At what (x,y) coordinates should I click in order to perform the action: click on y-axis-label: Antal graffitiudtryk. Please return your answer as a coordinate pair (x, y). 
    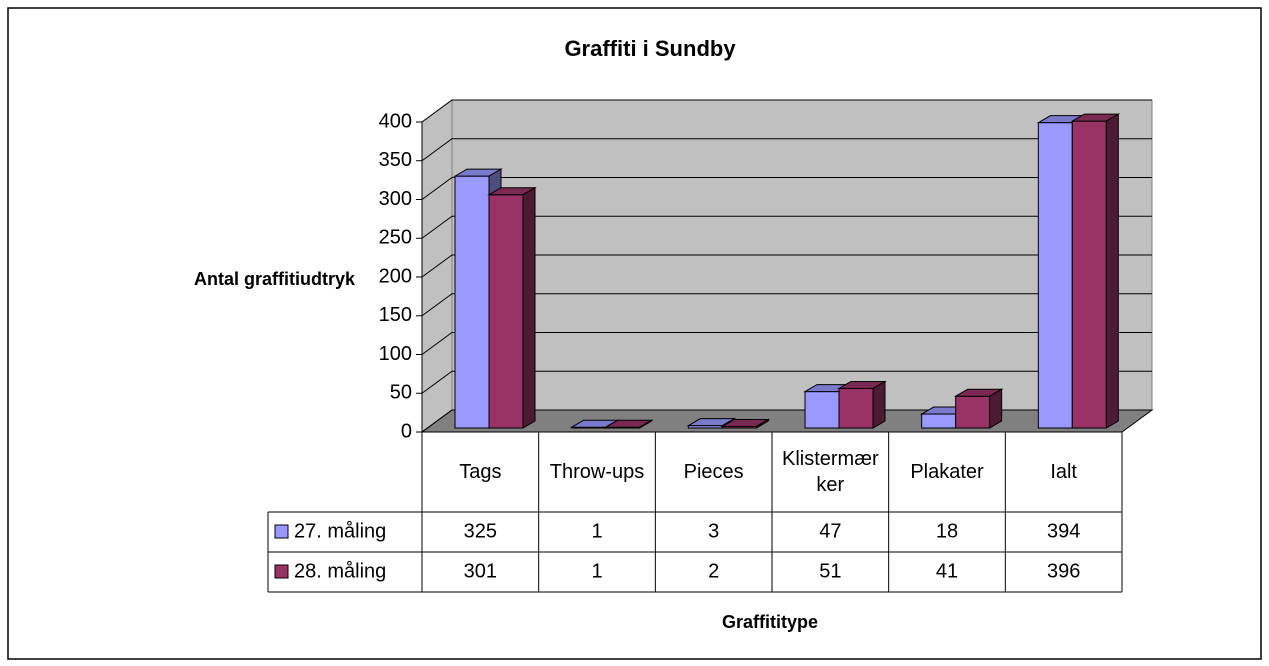
    Looking at the image, I should click on (275, 279).